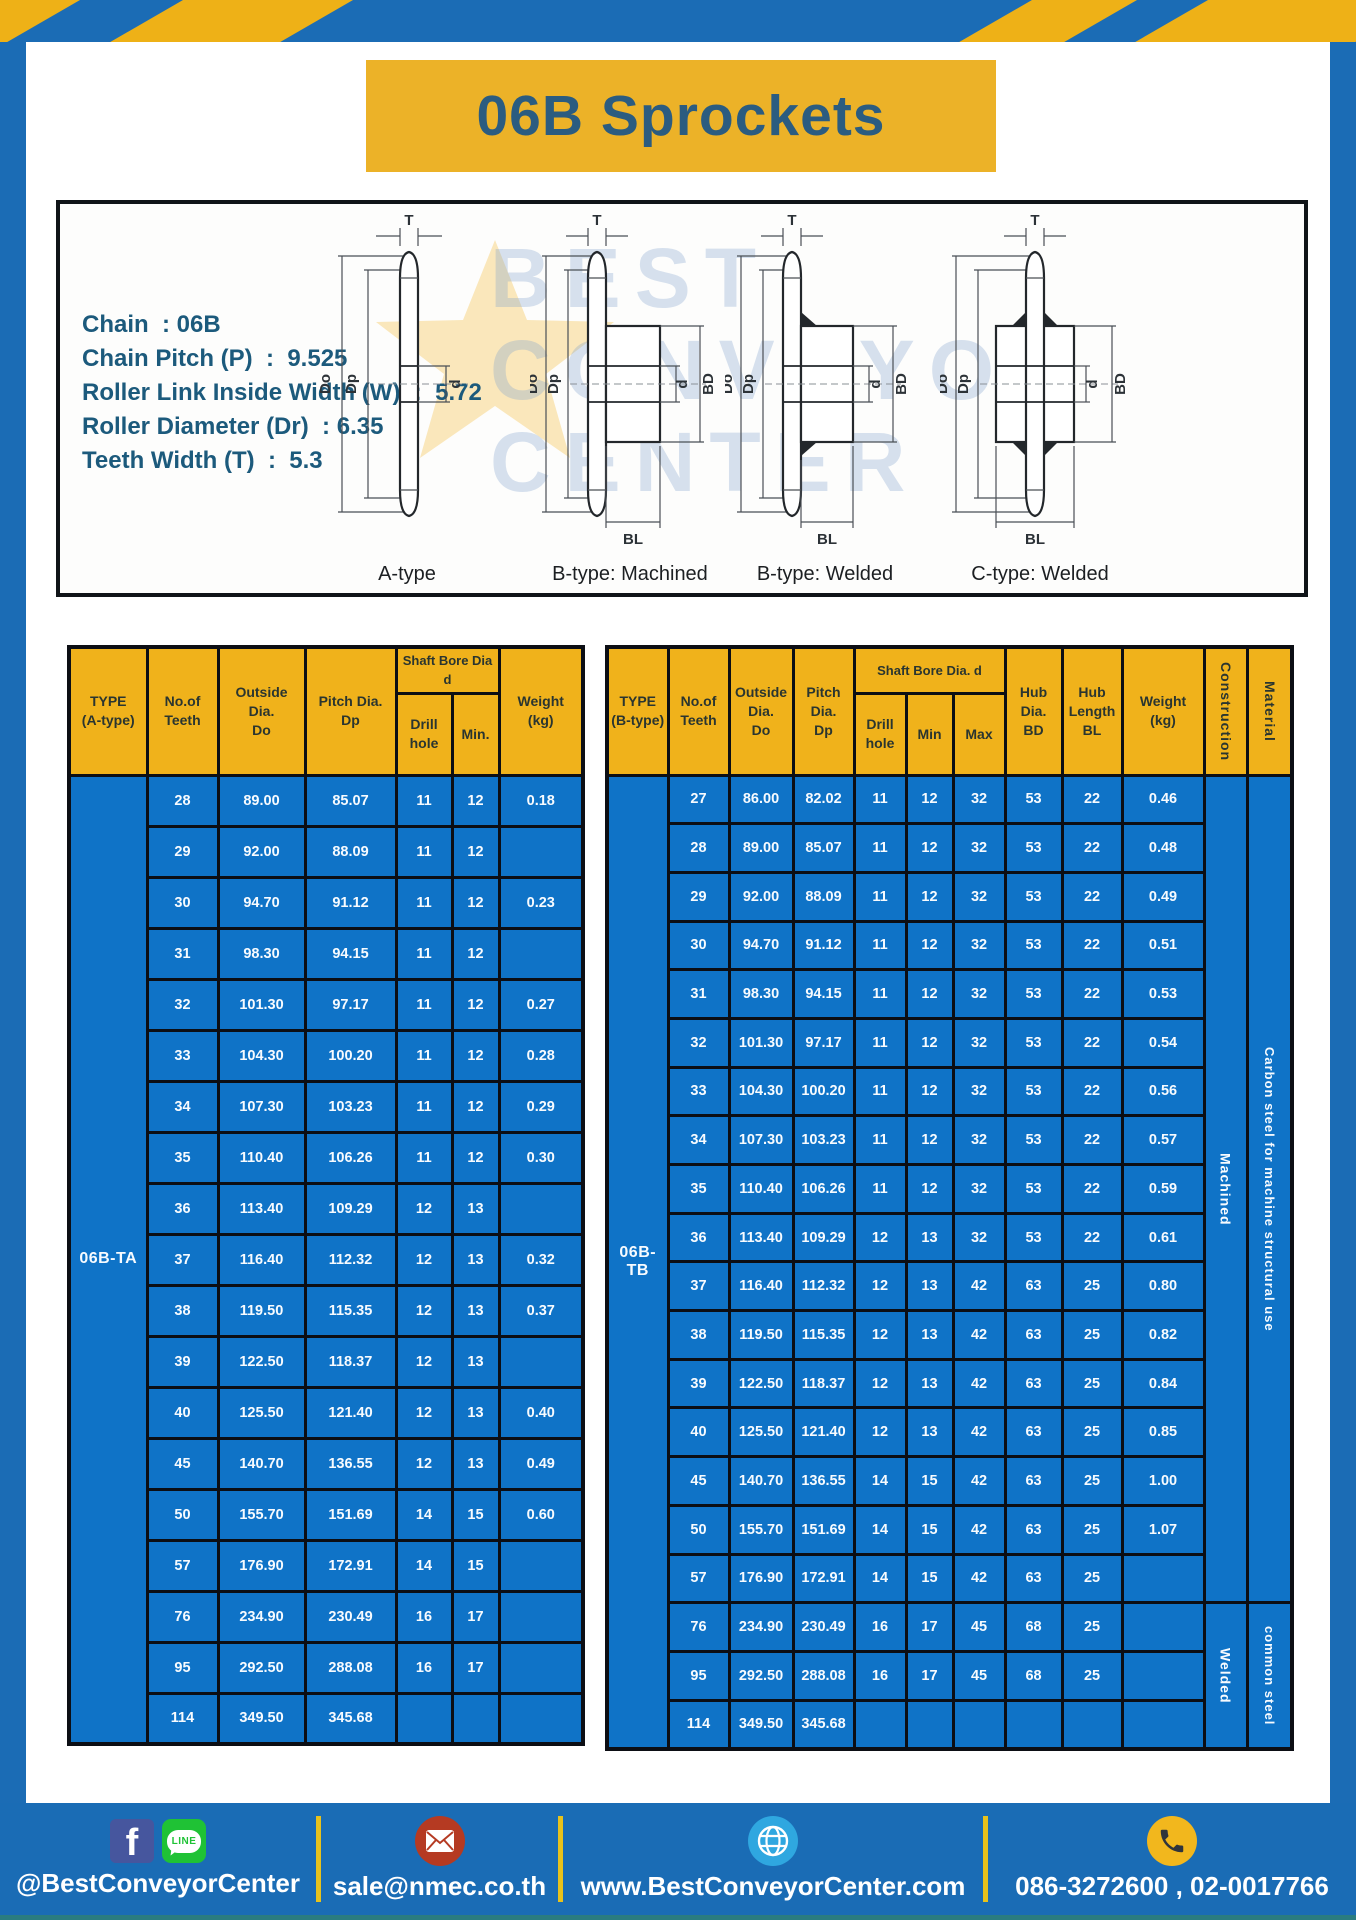  What do you see at coordinates (350, 902) in the screenshot?
I see `table-cell: 91.12` at bounding box center [350, 902].